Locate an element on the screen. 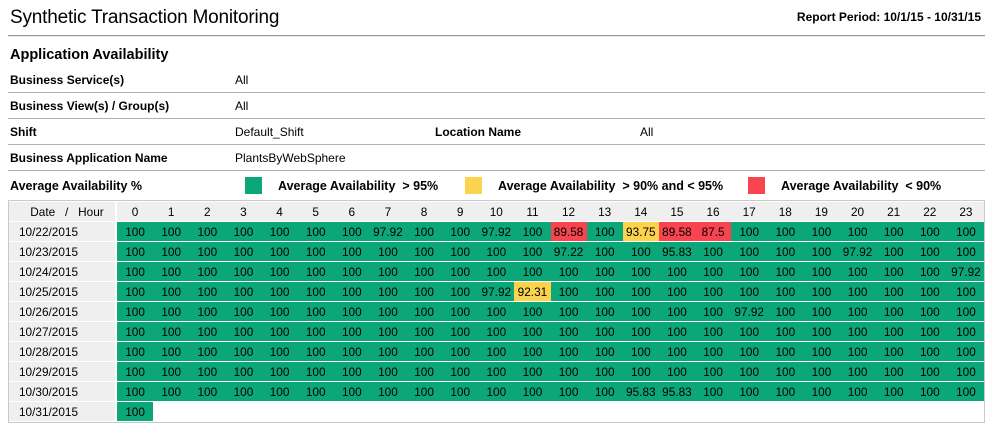 This screenshot has width=993, height=438. hour-header: 12 is located at coordinates (568, 211).